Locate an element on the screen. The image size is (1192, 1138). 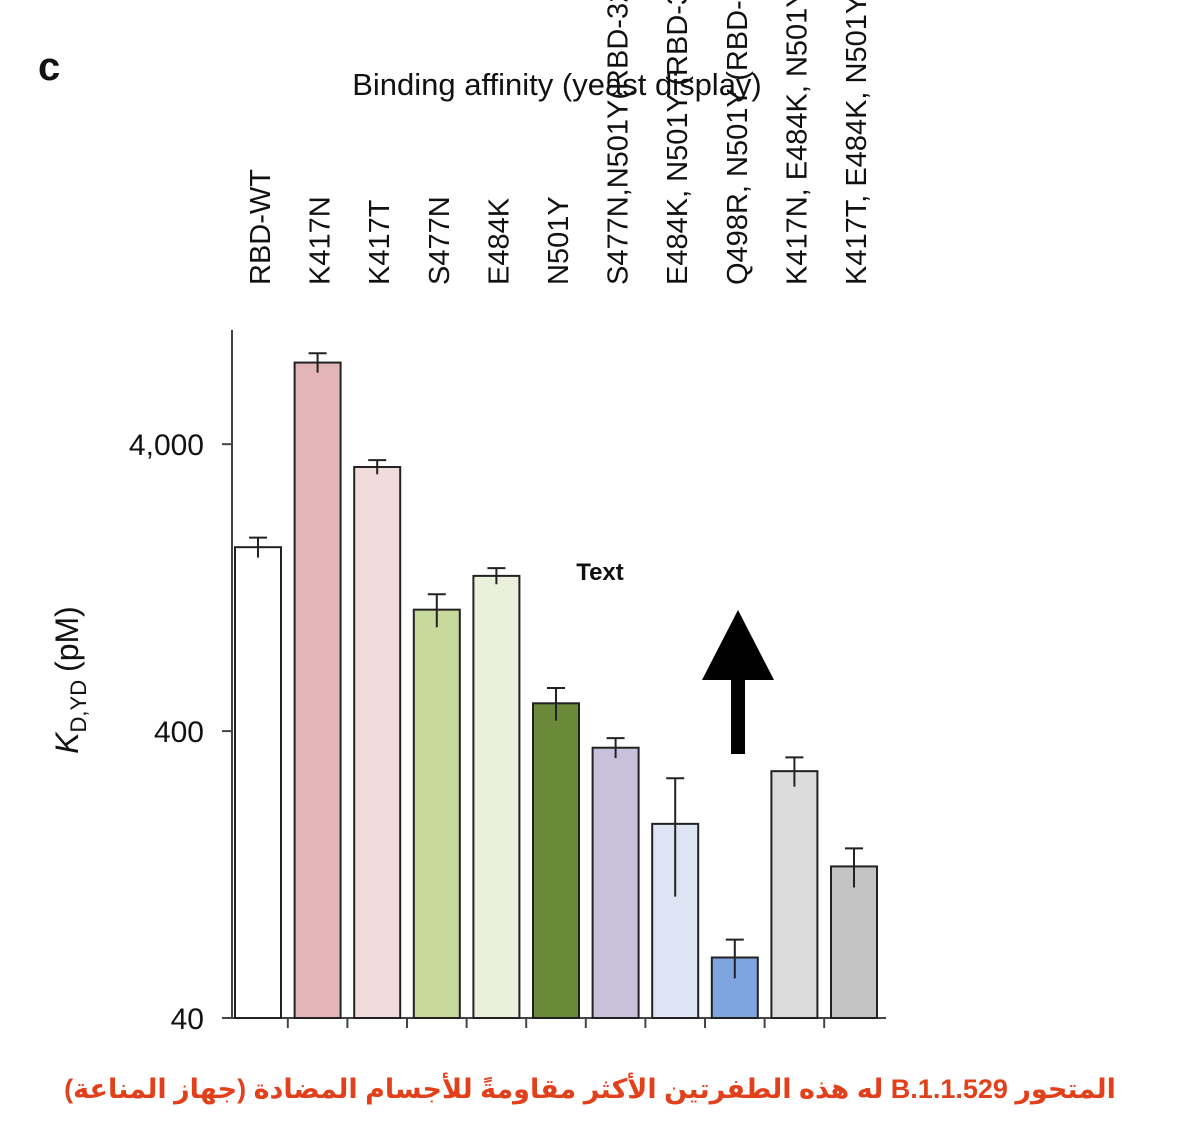
x-tick-label: RBD-WT is located at coordinates (261, 227).